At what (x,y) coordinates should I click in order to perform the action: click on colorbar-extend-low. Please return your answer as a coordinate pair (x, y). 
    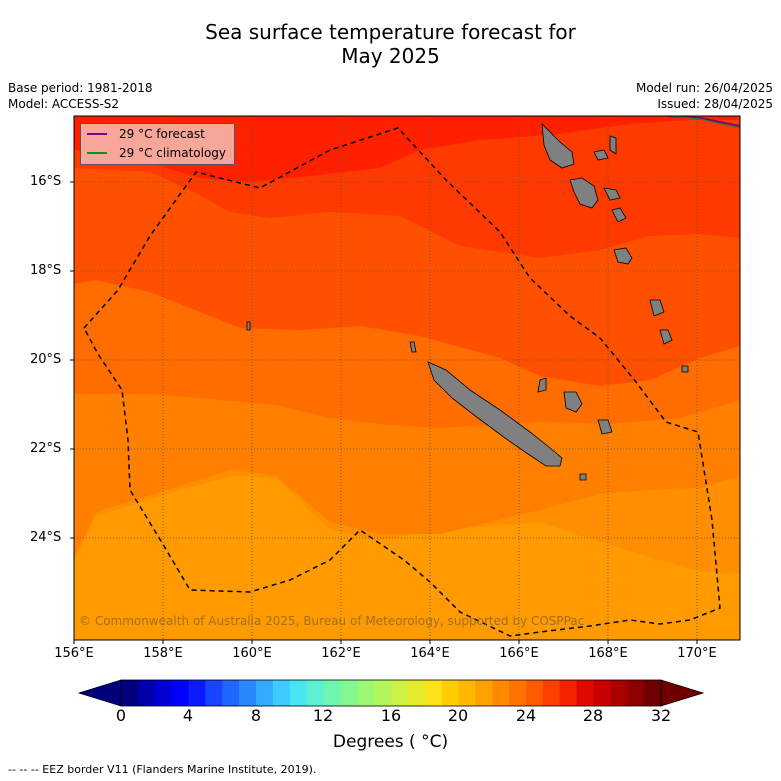
    Looking at the image, I should click on (99, 693).